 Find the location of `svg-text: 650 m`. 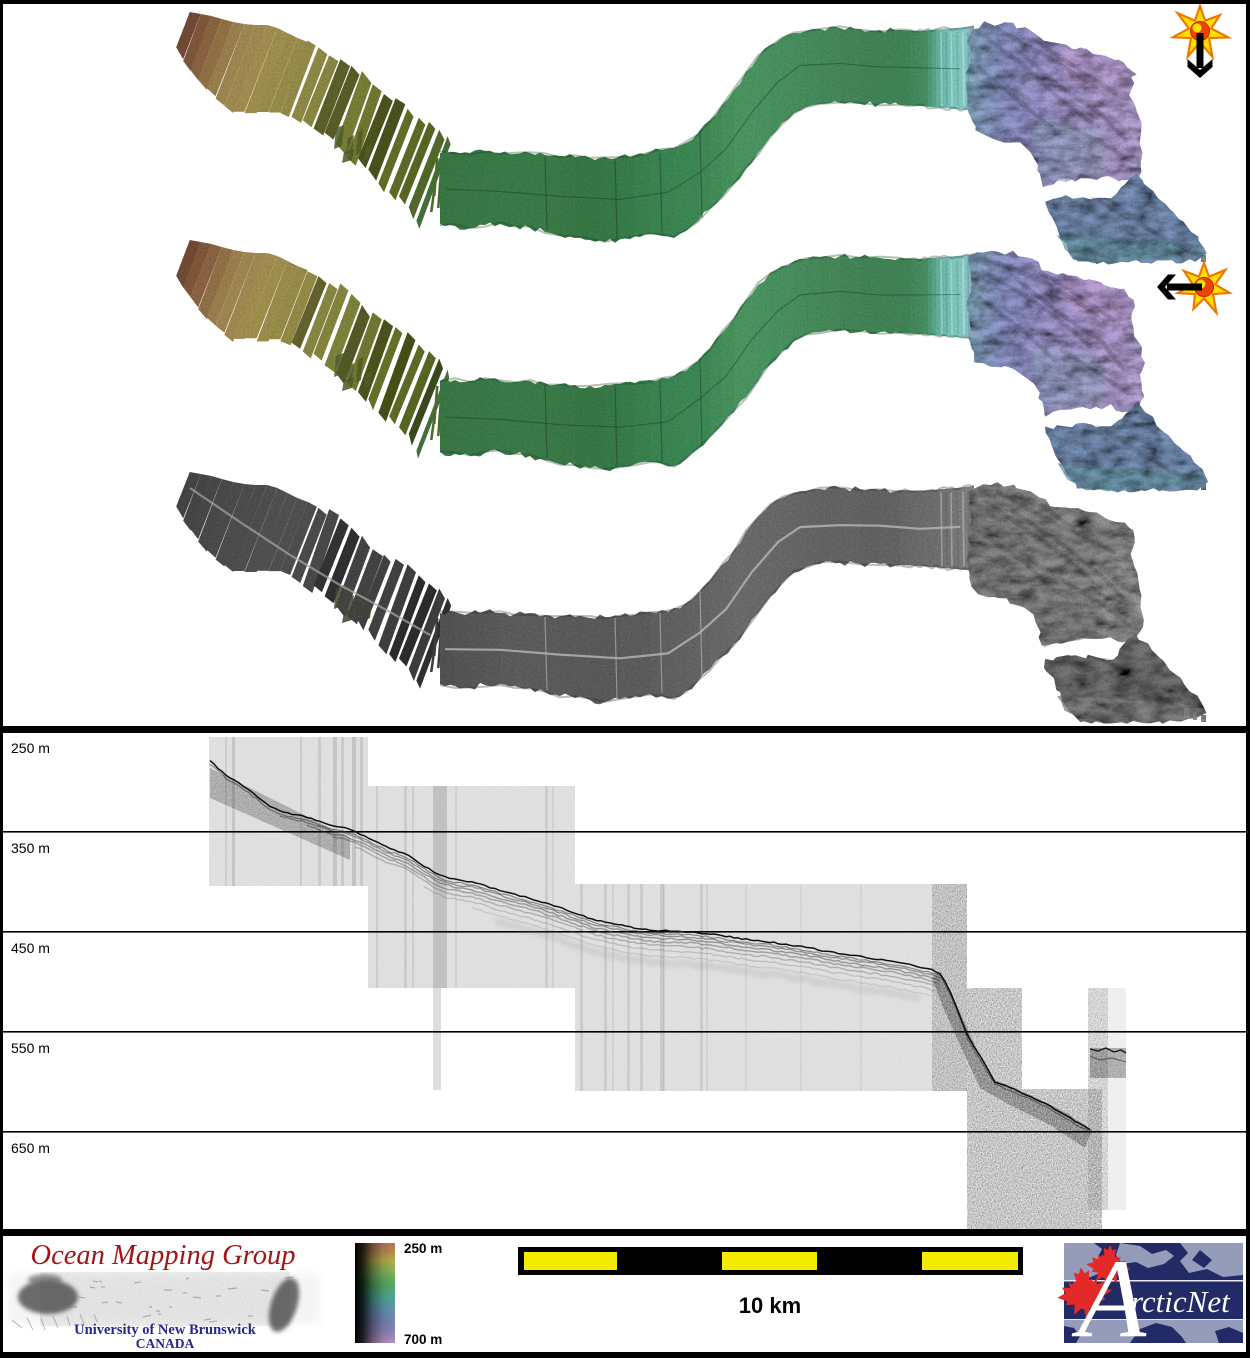

svg-text: 650 m is located at coordinates (30, 1148).